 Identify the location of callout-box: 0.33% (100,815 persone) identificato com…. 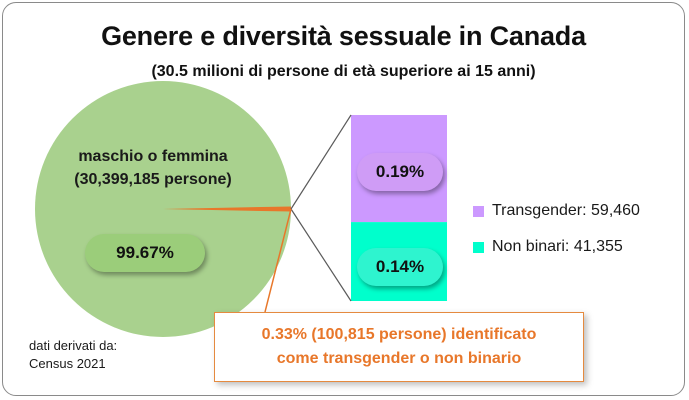
(399, 347).